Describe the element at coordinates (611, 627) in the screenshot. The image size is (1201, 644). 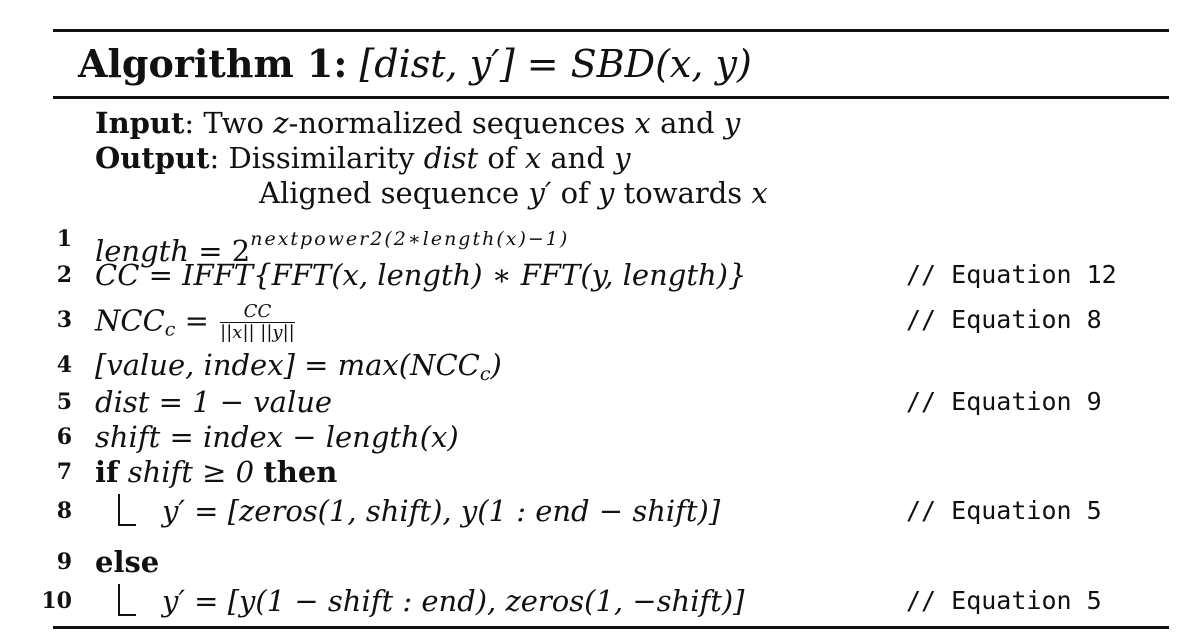
I see `bottom-rule` at that location.